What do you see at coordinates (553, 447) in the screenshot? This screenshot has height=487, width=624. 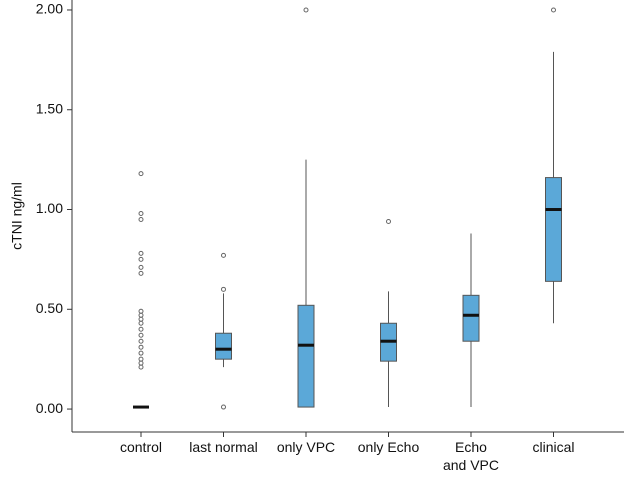 I see `x-tick-label: clinical` at bounding box center [553, 447].